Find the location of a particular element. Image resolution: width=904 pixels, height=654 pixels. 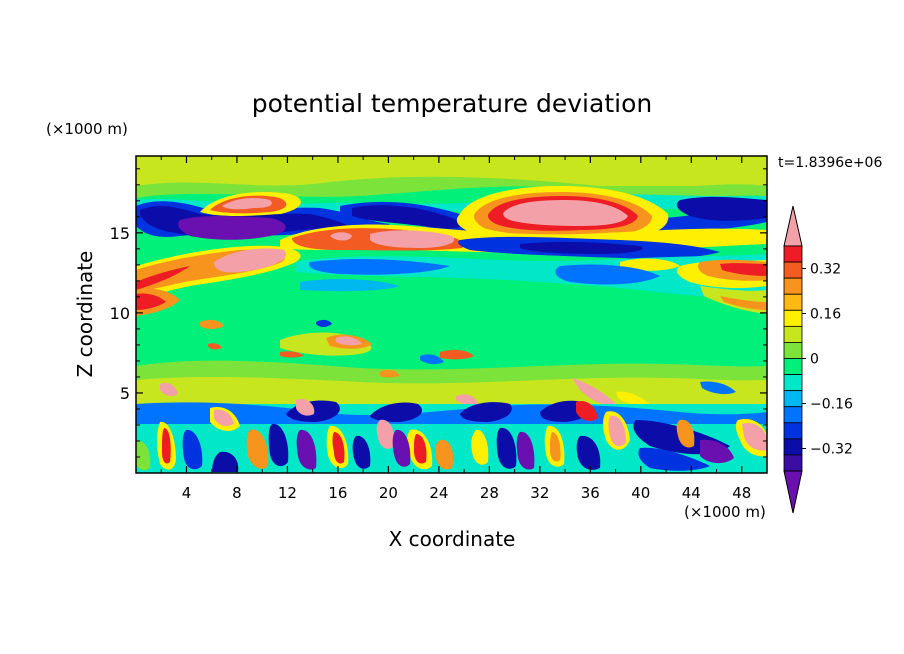

colorbar-min-triangle is located at coordinates (793, 492).